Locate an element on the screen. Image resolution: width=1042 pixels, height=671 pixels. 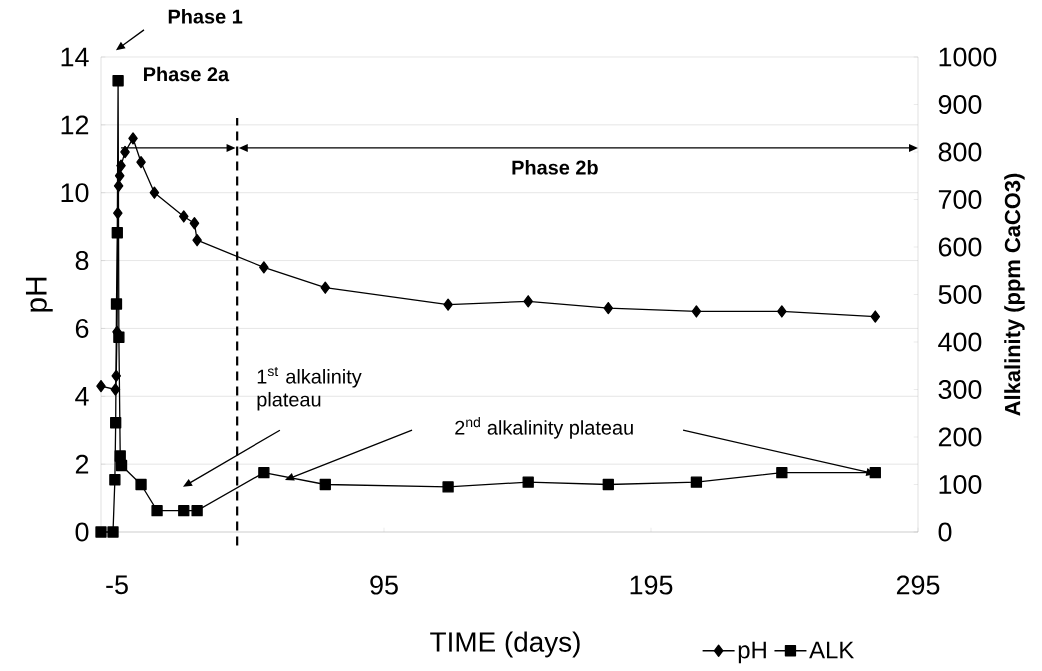
y2-tick-label: 500 is located at coordinates (960, 294).